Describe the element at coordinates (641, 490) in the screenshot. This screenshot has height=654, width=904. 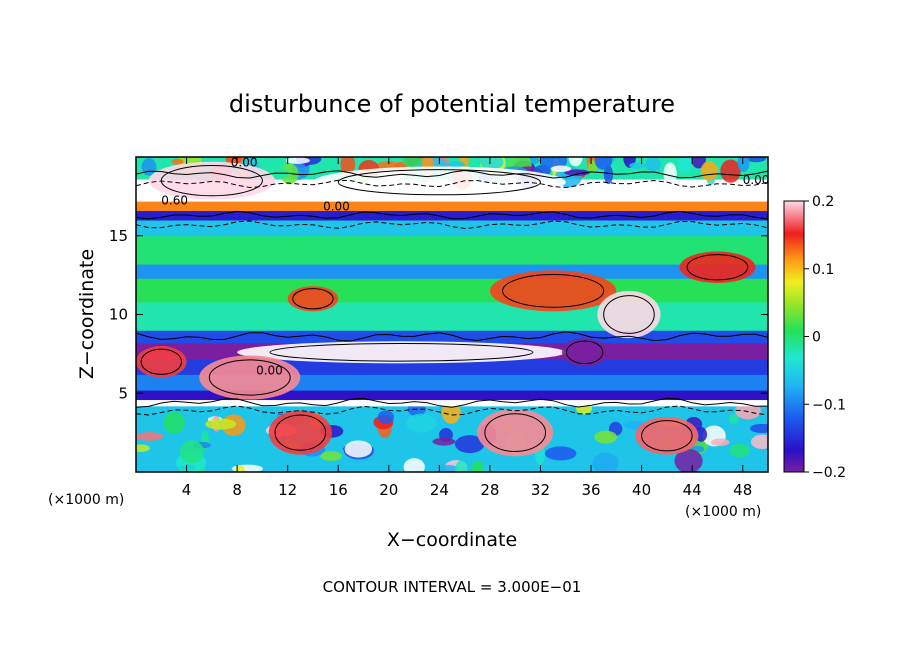
I see `x-tick-label: 40` at that location.